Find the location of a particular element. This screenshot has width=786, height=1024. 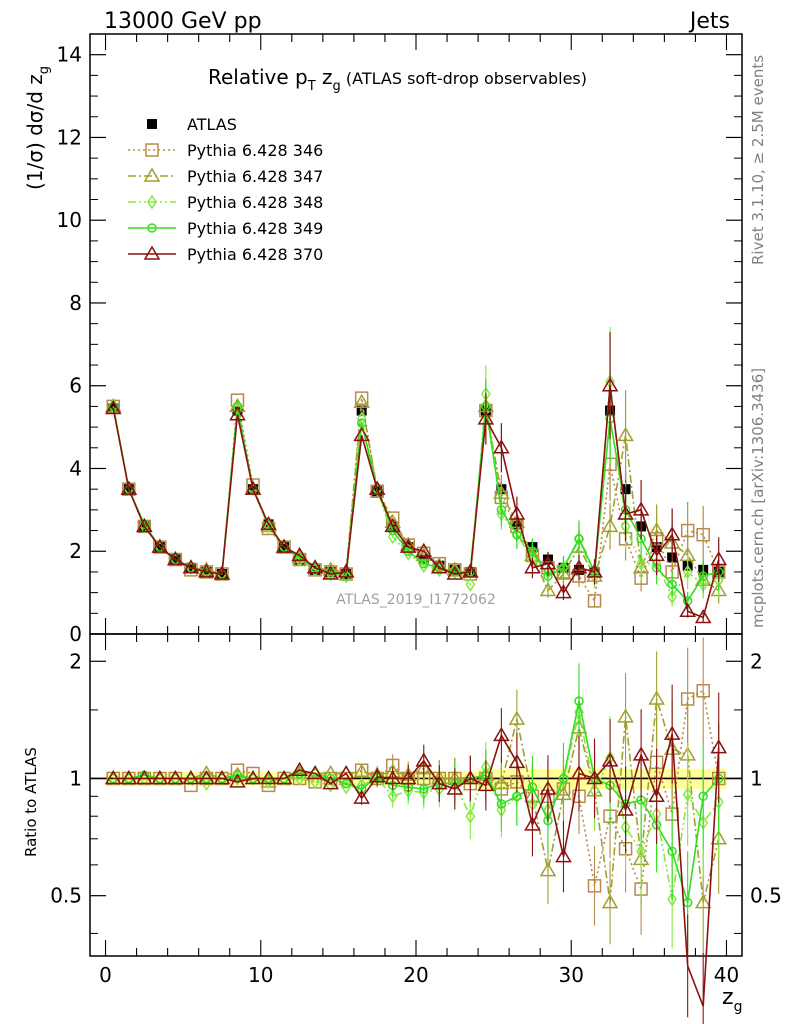

ratio-ytick-label: 2 is located at coordinates (75, 661).